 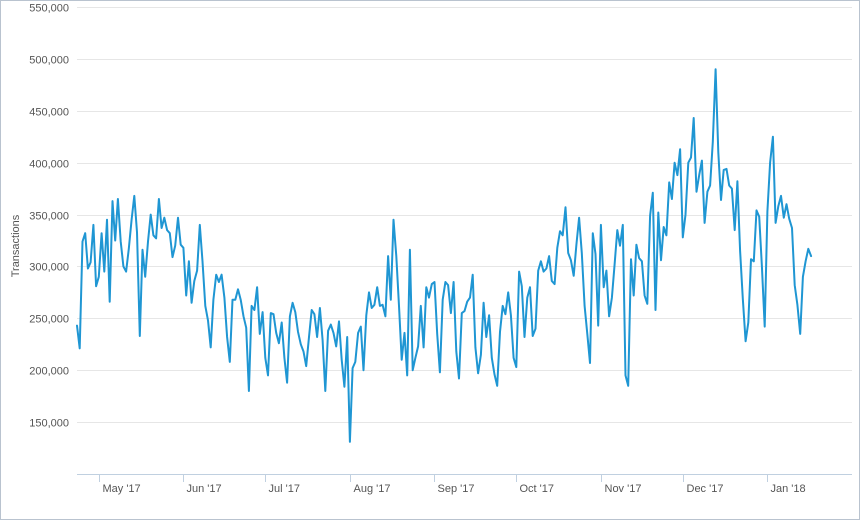 I want to click on y-tick-label: 250,000, so click(x=49, y=320).